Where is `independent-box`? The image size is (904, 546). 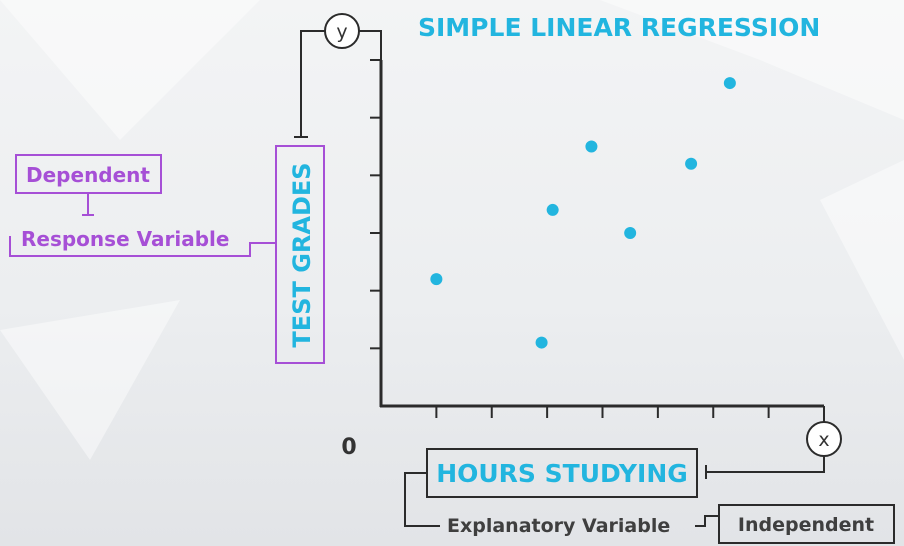
independent-box is located at coordinates (806, 524).